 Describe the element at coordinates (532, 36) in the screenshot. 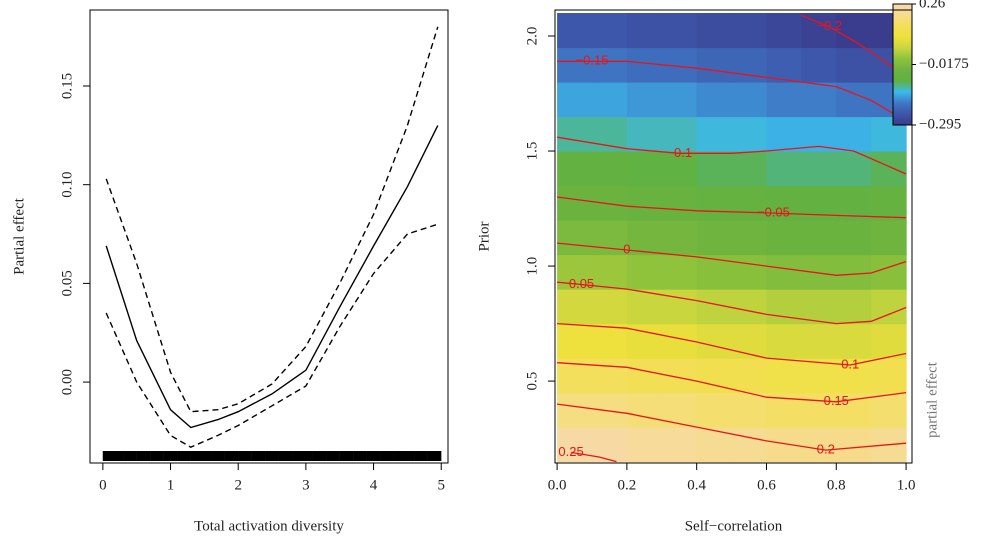

I see `y-tick-label: 2.0` at that location.